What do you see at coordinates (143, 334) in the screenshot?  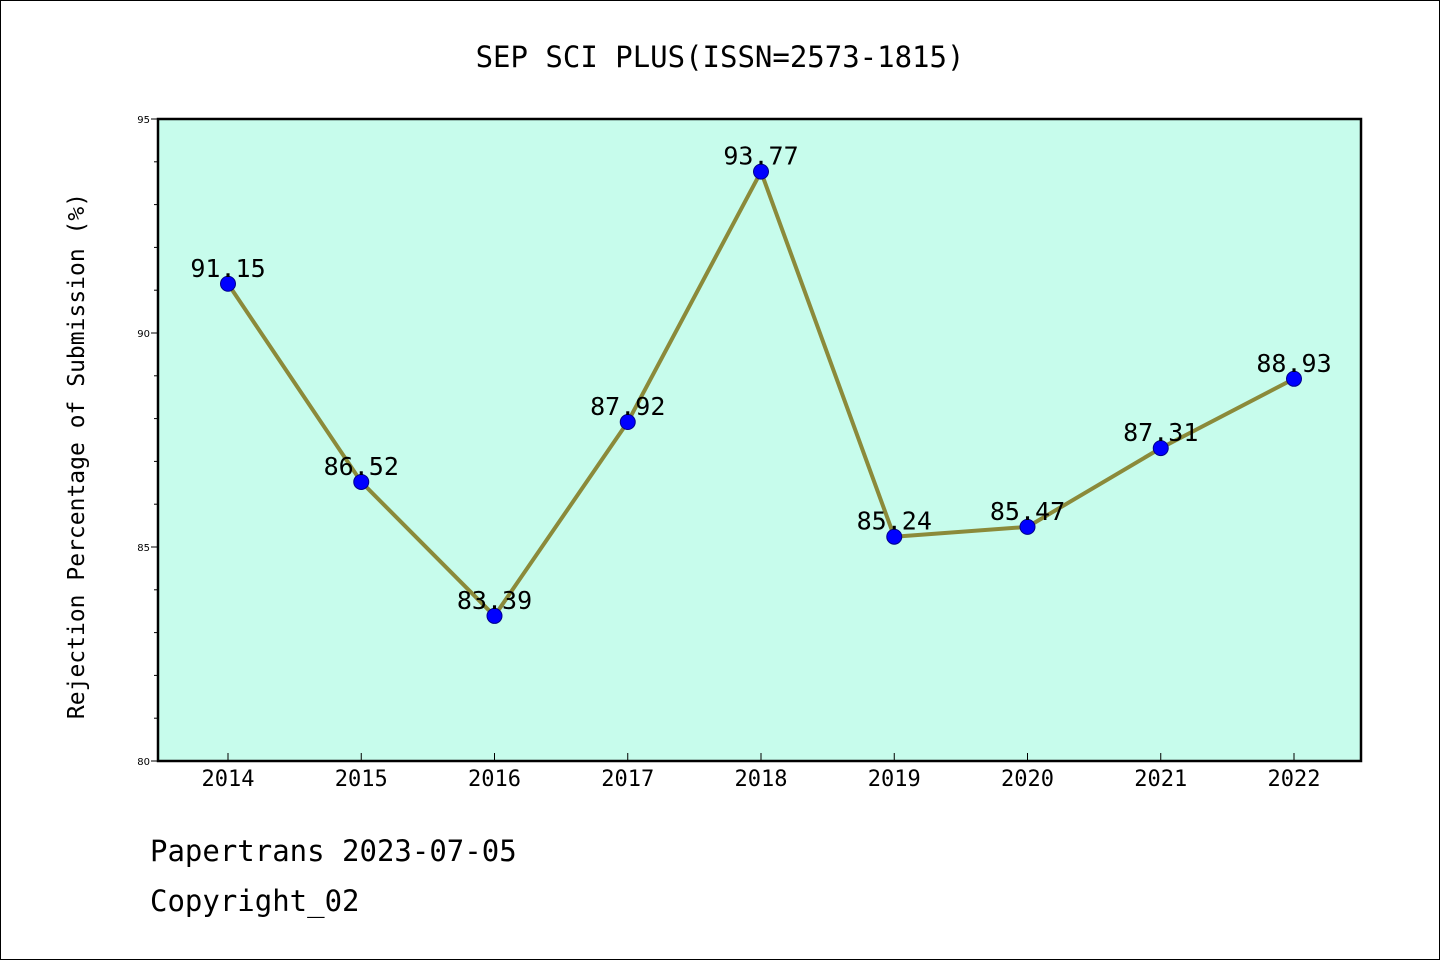 I see `y-tick-label: 90` at bounding box center [143, 334].